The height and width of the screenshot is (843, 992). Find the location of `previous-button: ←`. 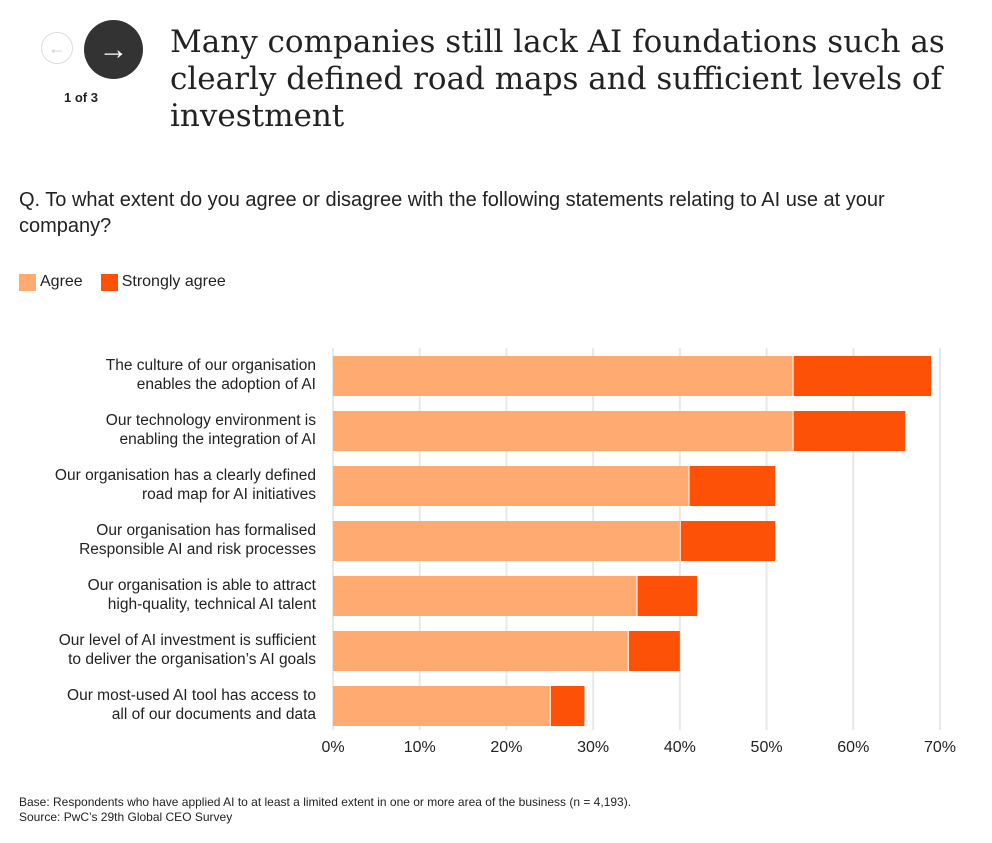

previous-button: ← is located at coordinates (57, 48).